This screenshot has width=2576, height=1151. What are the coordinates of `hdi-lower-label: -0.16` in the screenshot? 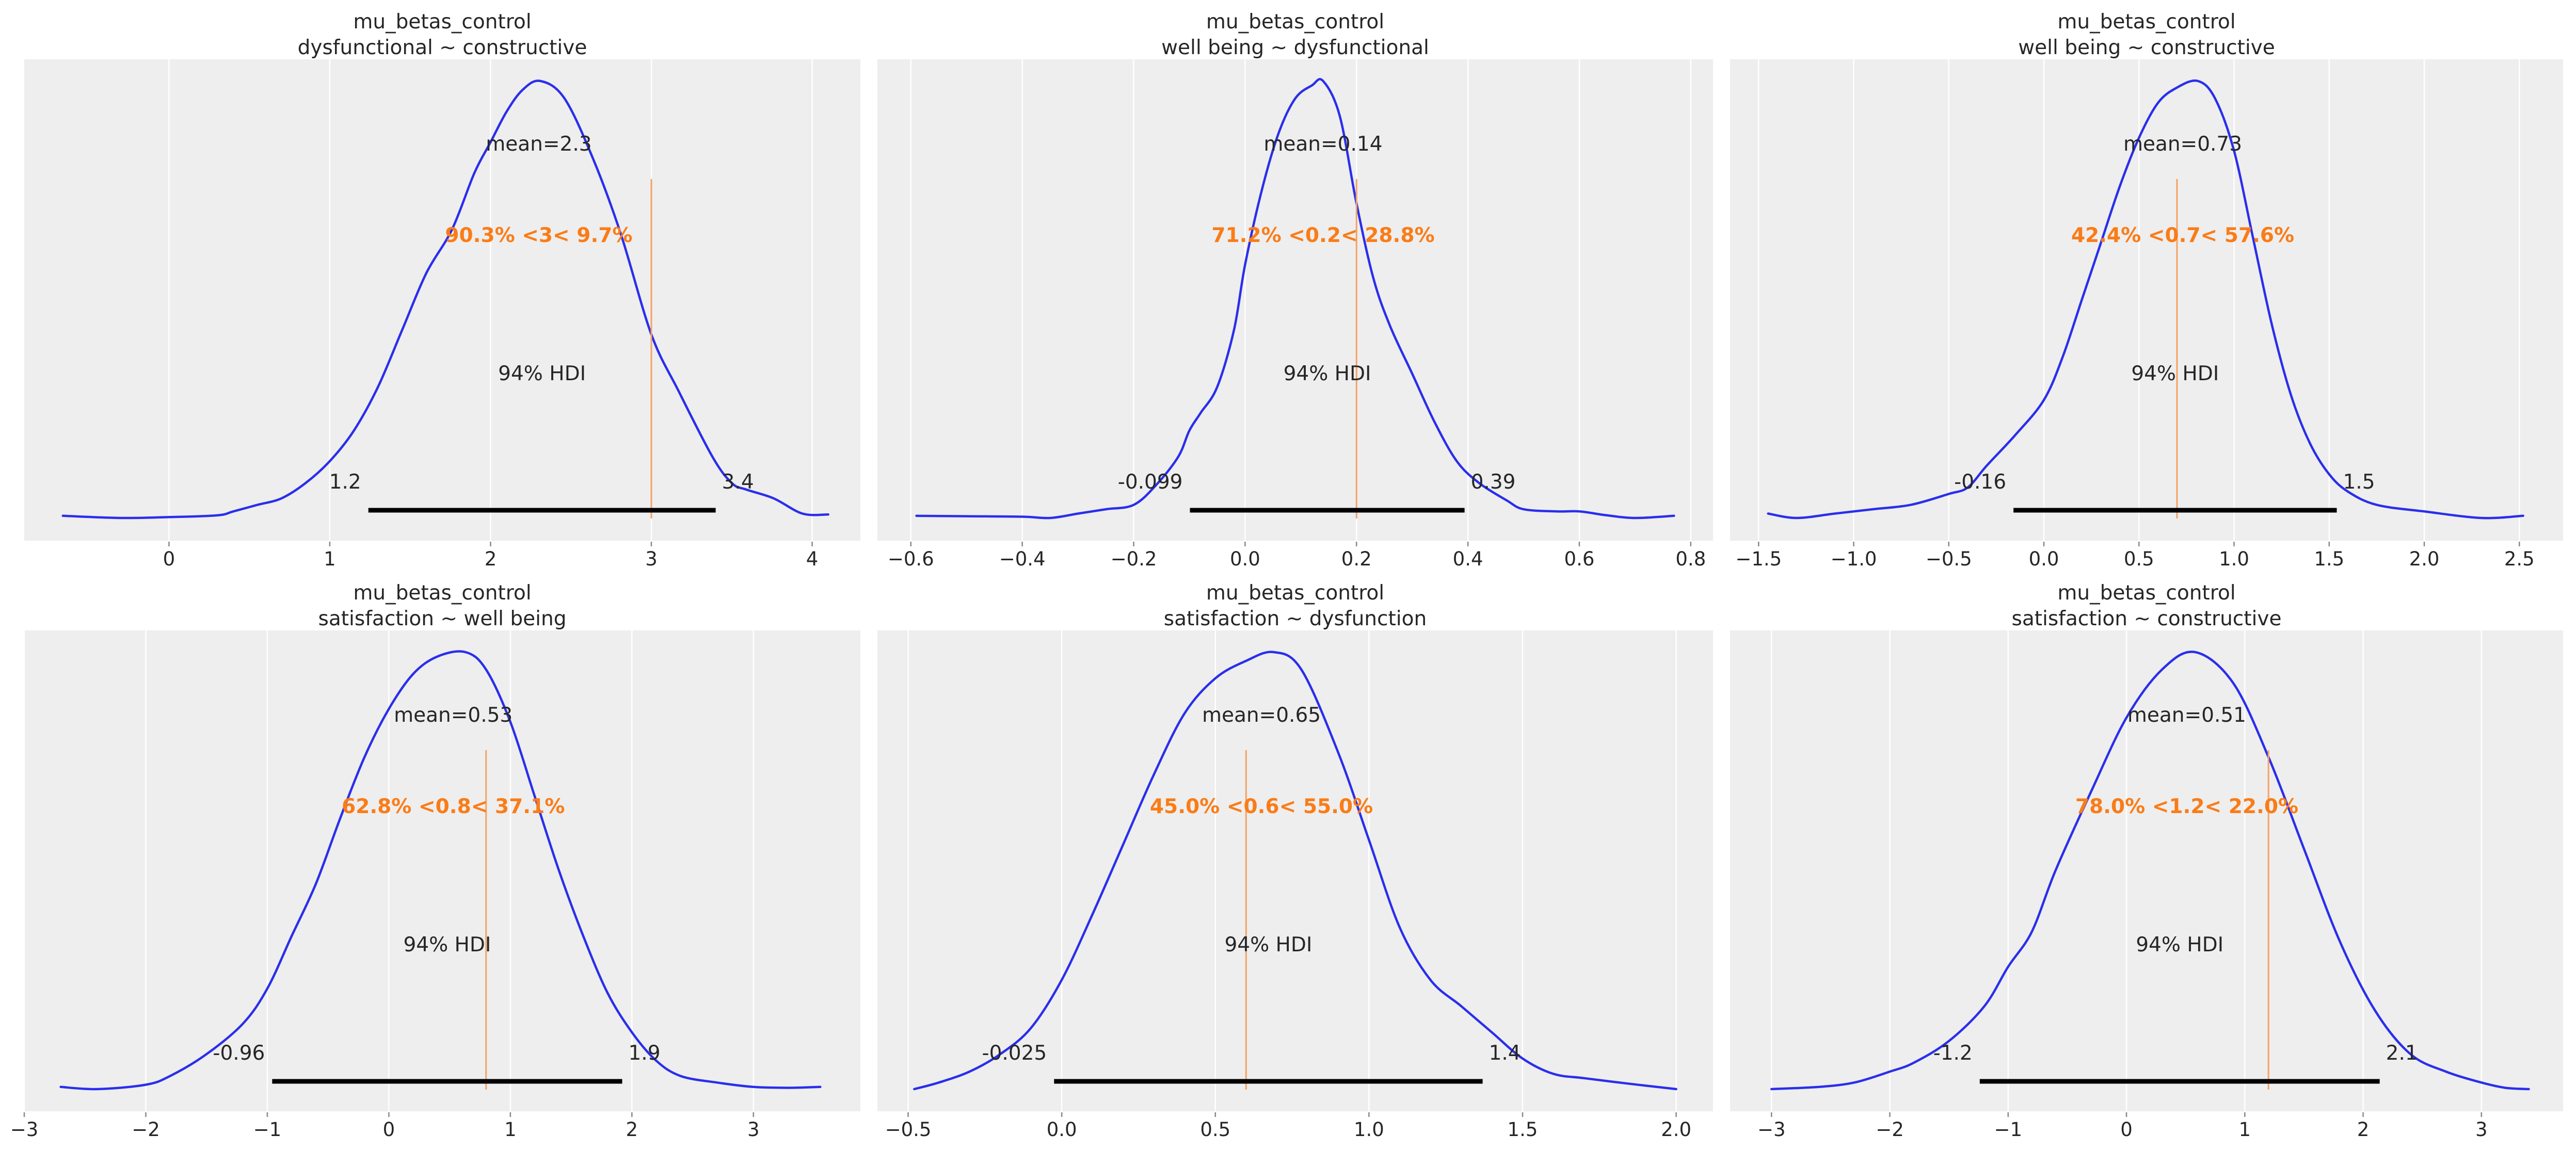 It's located at (1980, 482).